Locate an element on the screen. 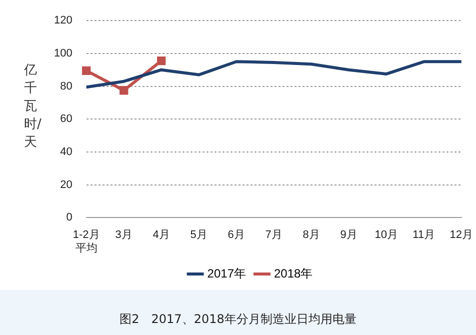 Image resolution: width=476 pixels, height=335 pixels. x-tick-label: 3月 is located at coordinates (123, 235).